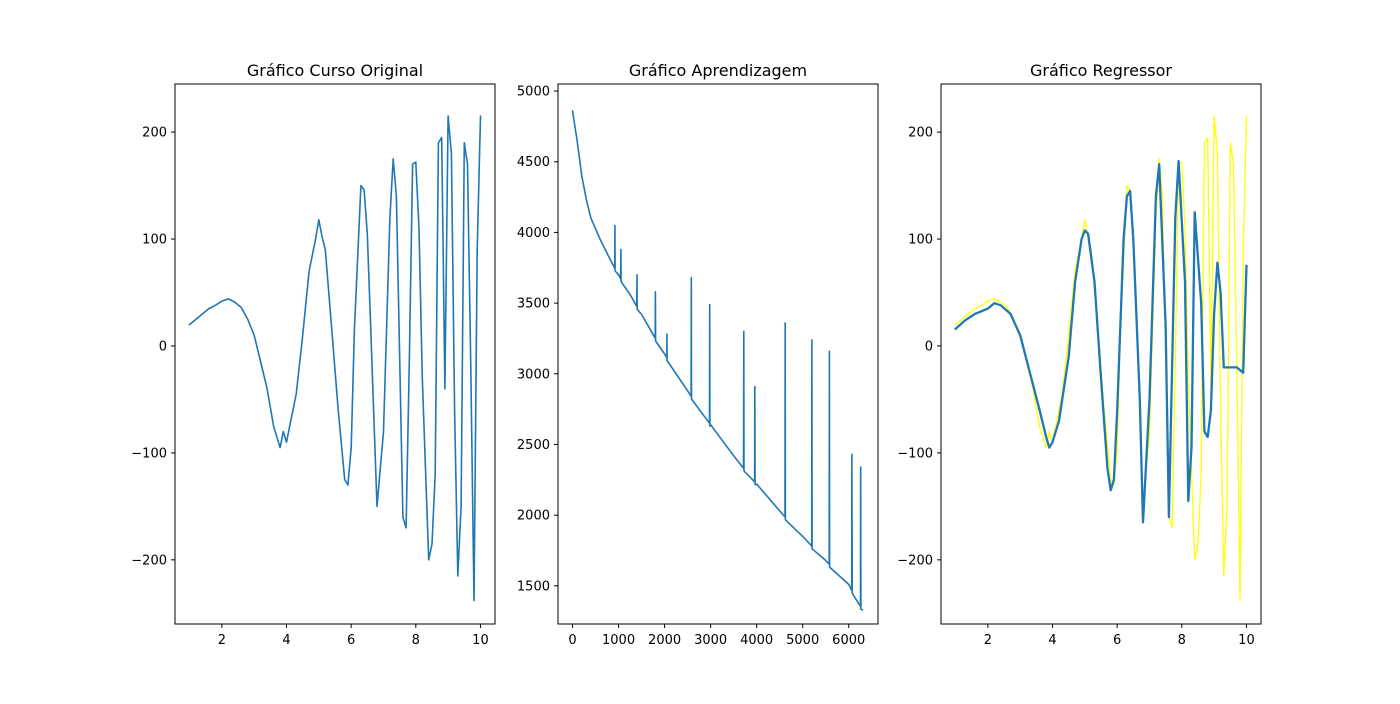 The width and height of the screenshot is (1400, 704). I want to click on y-tick-label: 4500, so click(533, 162).